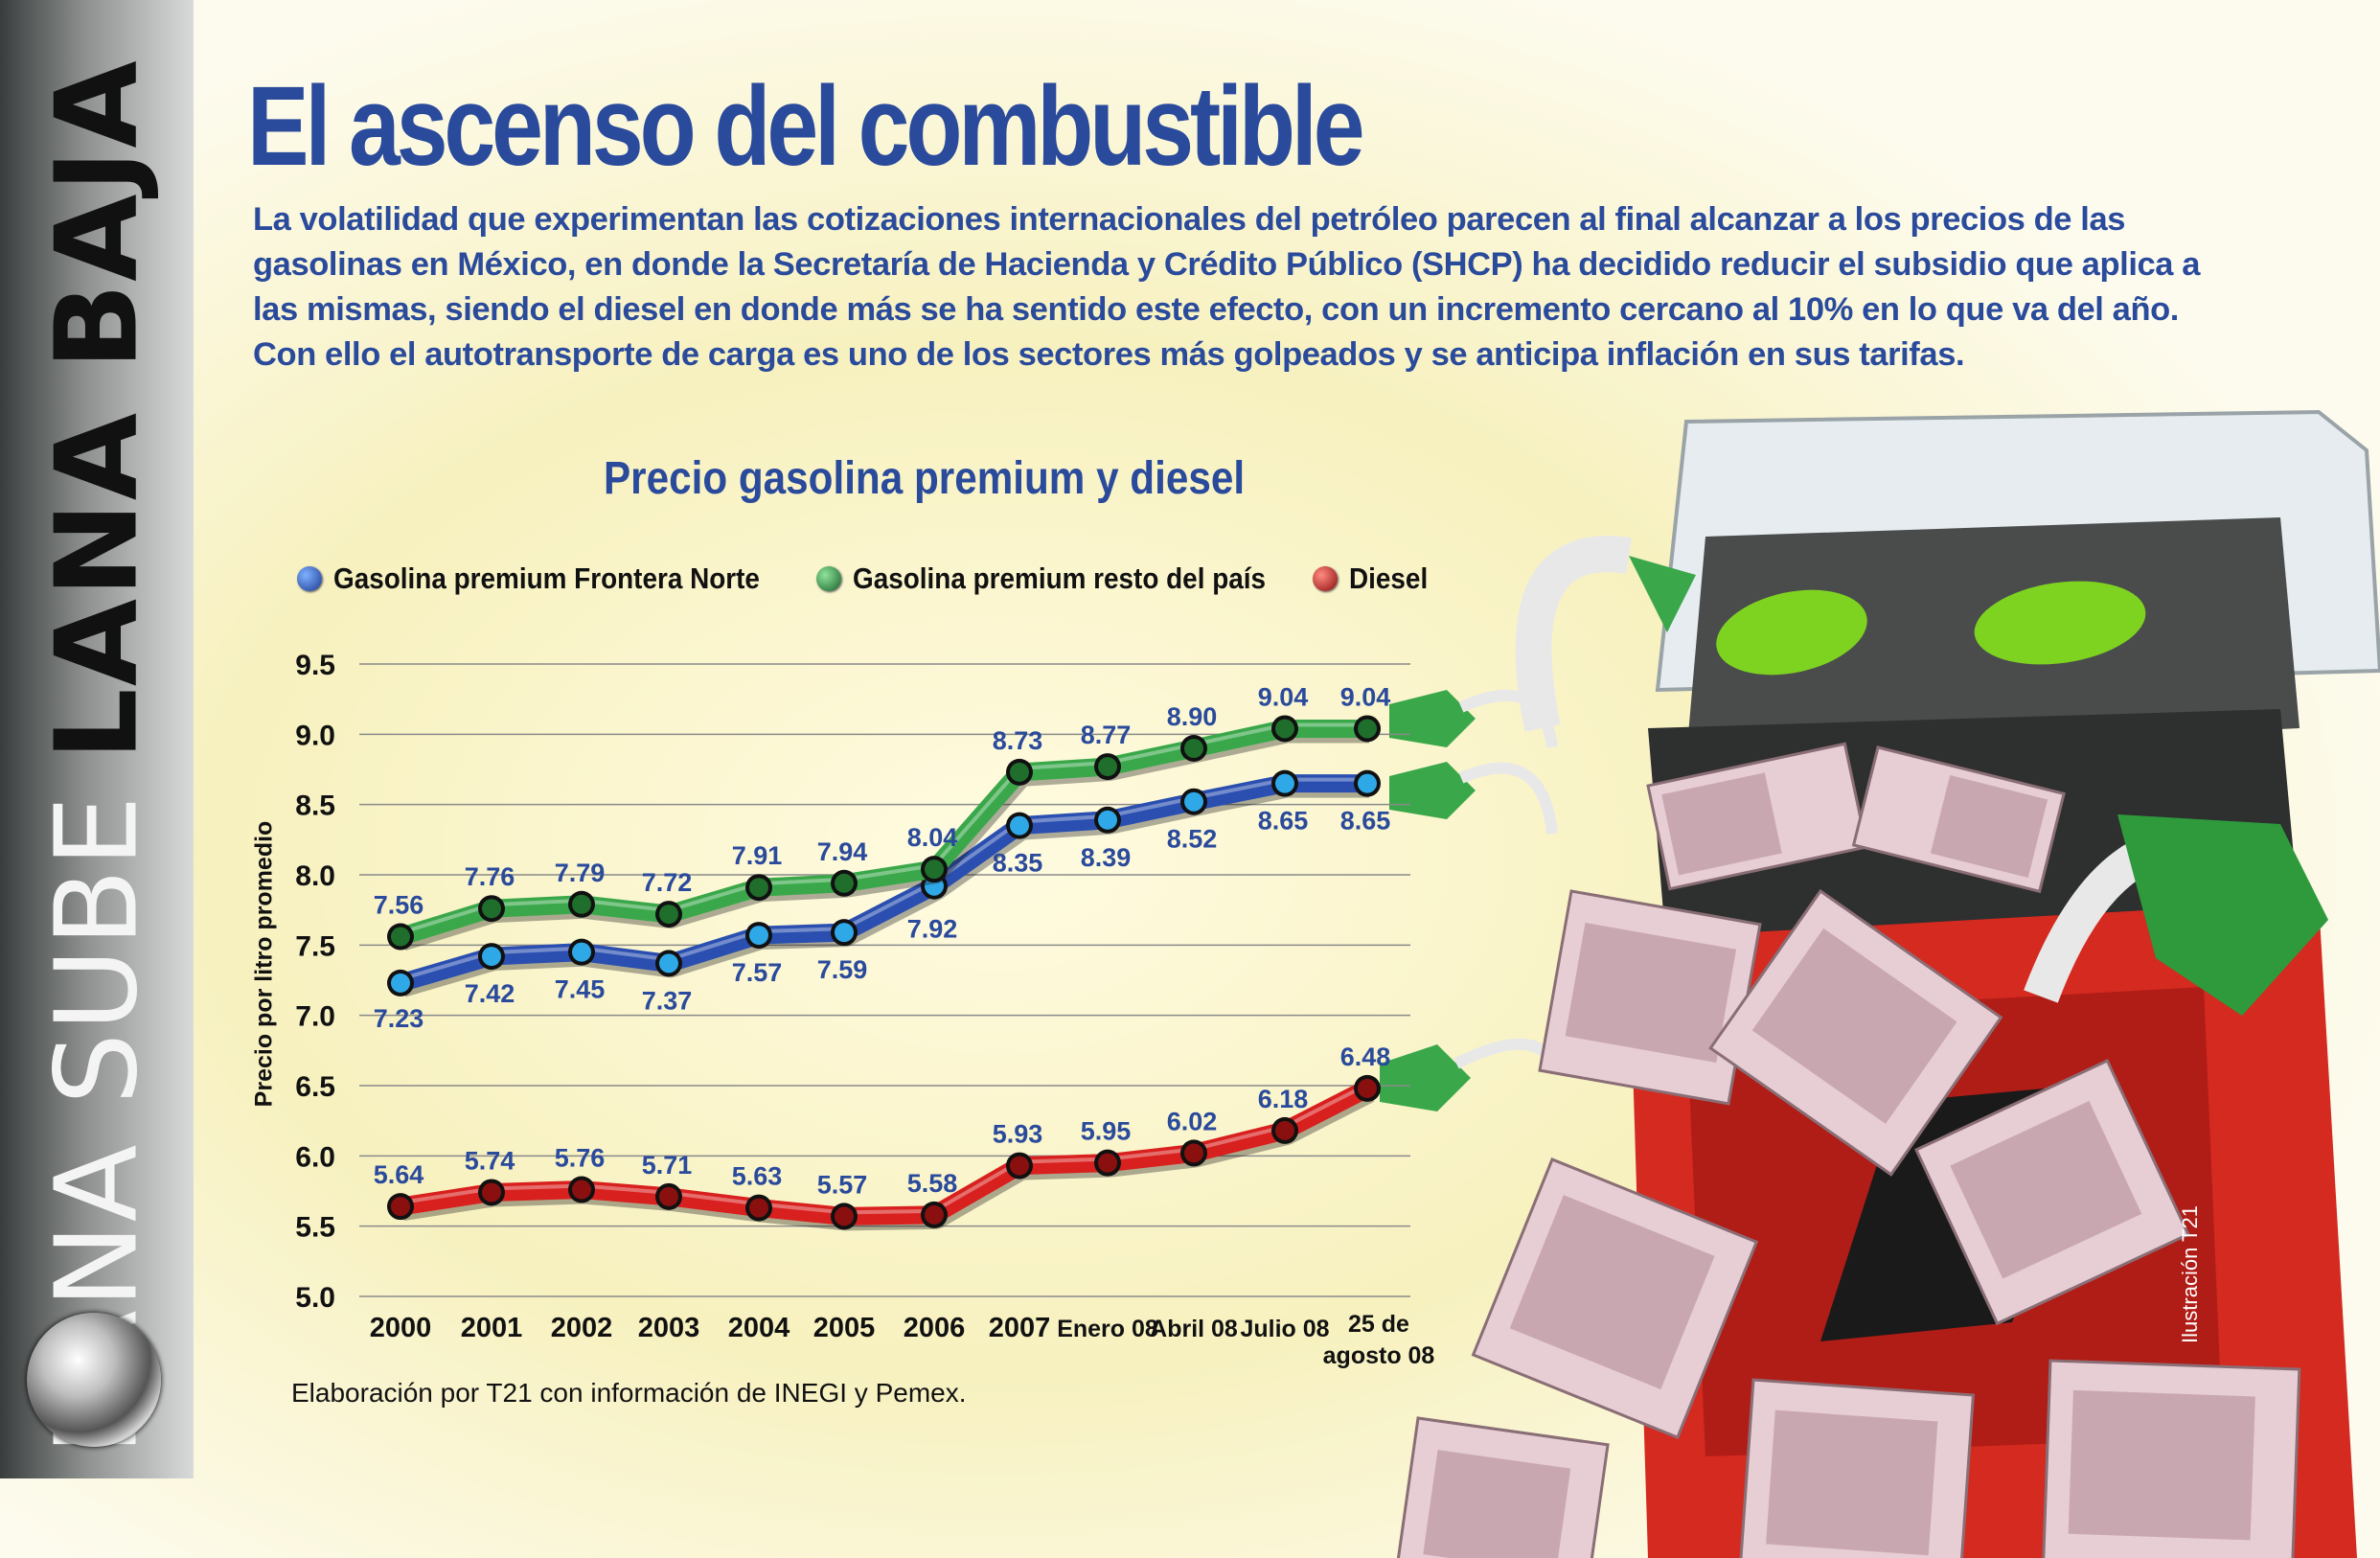 This screenshot has width=2380, height=1558. I want to click on legend-item-diesel: Diesel, so click(1375, 579).